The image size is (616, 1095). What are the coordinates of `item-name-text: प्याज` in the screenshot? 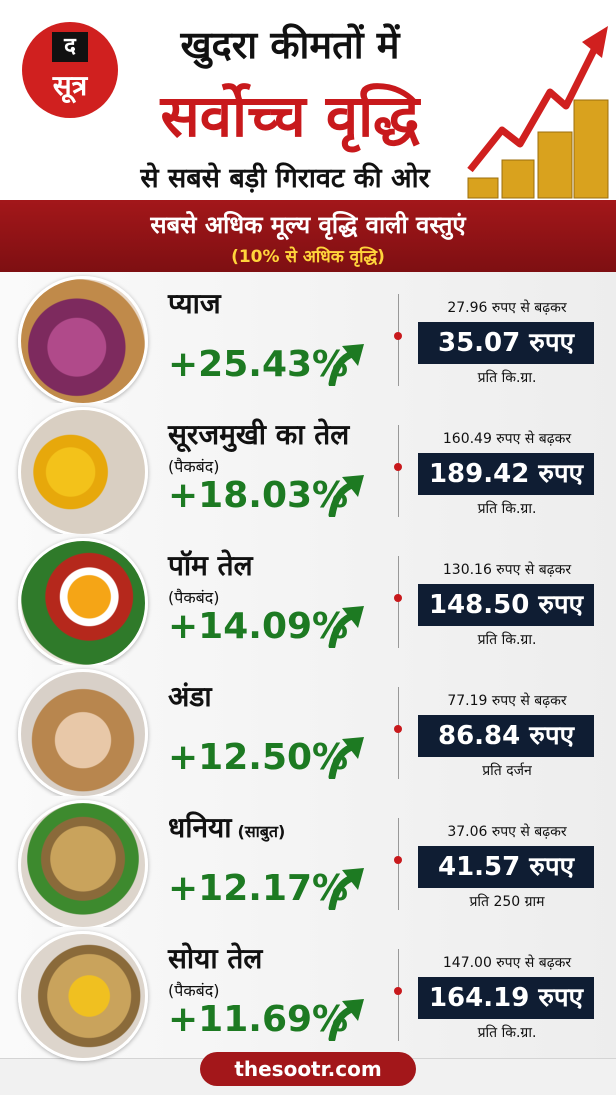 It's located at (194, 303).